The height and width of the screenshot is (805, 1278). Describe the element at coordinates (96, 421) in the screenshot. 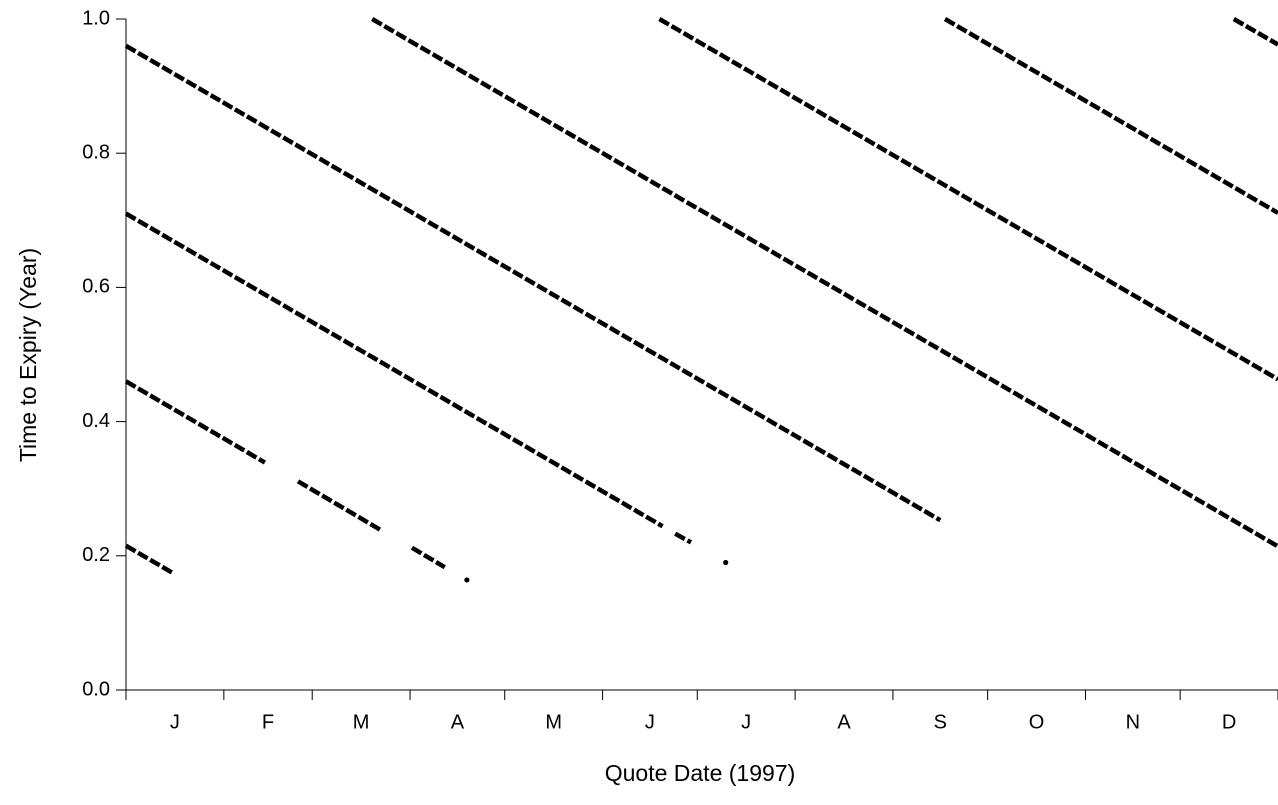

I see `y-tick-label: 0.4` at that location.